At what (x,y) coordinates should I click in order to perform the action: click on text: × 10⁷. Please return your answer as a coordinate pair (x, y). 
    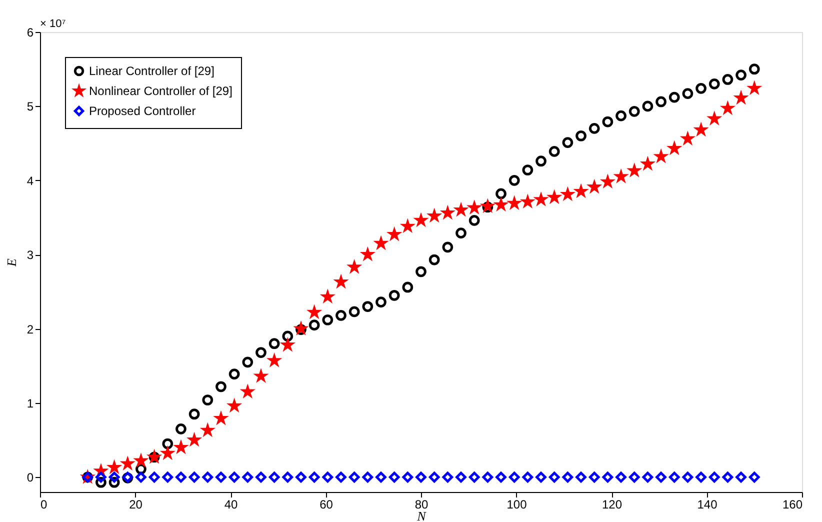
    Looking at the image, I should click on (53, 24).